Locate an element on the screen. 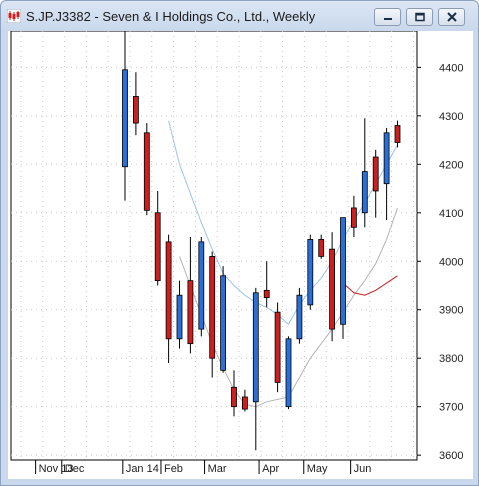 This screenshot has height=486, width=479. y-tick-label: 4300 is located at coordinates (451, 117).